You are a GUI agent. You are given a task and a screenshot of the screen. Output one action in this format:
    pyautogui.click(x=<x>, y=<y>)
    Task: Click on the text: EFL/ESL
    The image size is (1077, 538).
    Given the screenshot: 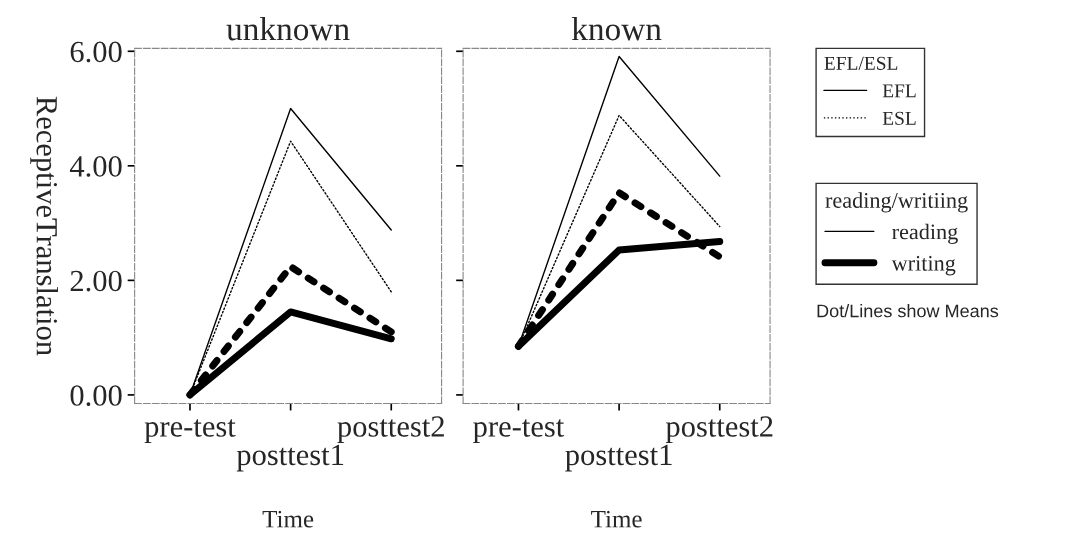 What is the action you would take?
    pyautogui.click(x=861, y=63)
    